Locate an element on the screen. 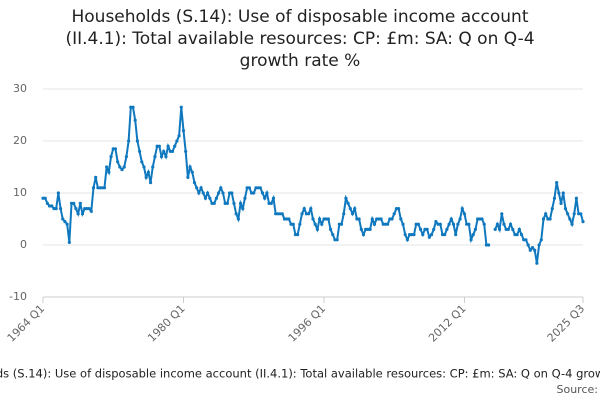  y-tick-label: 30 is located at coordinates (20, 88).